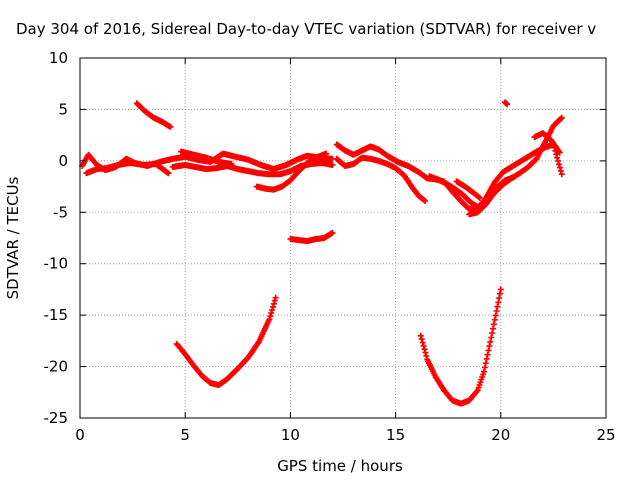 The height and width of the screenshot is (480, 640). What do you see at coordinates (56, 264) in the screenshot?
I see `y-tick-label: -10` at bounding box center [56, 264].